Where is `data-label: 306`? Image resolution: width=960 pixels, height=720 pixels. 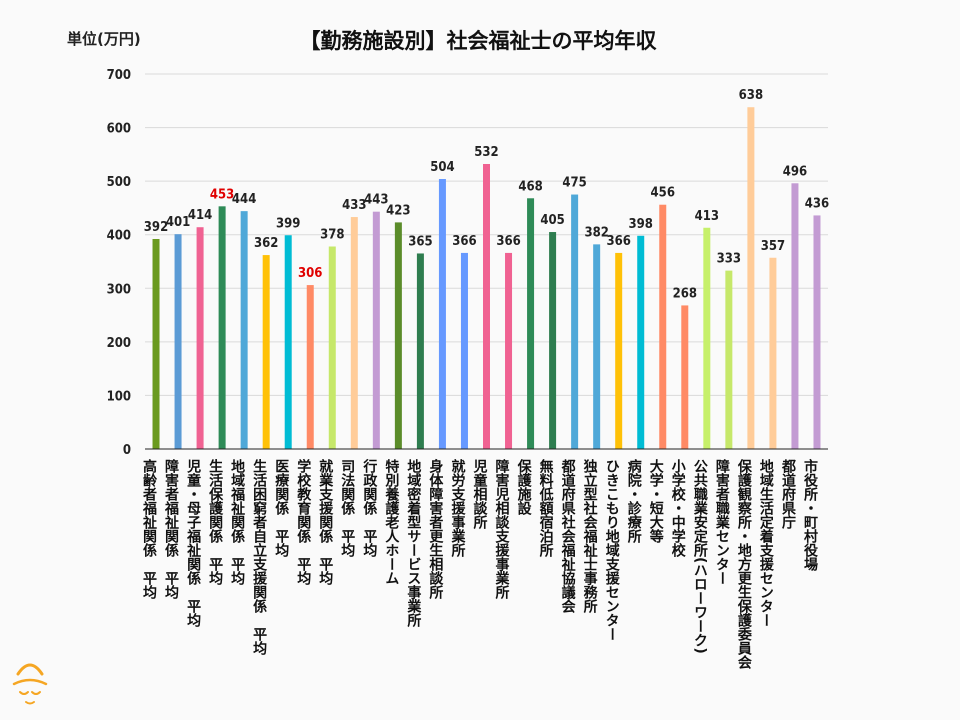
data-label: 306 is located at coordinates (310, 273).